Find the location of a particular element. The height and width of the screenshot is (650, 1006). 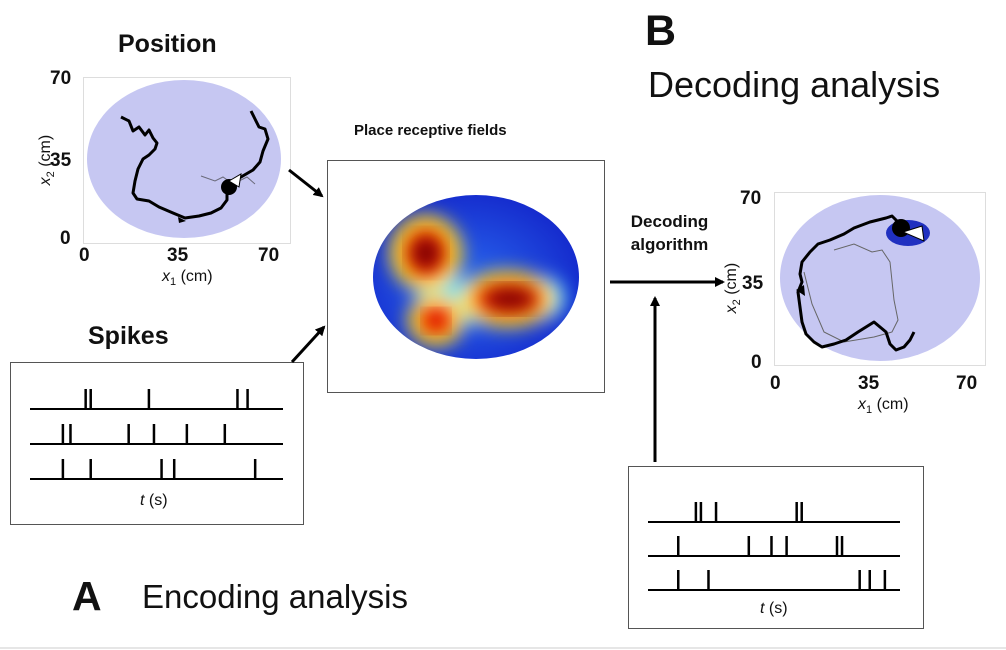

pos-b-xlabel: x1 (cm) is located at coordinates (883, 406).